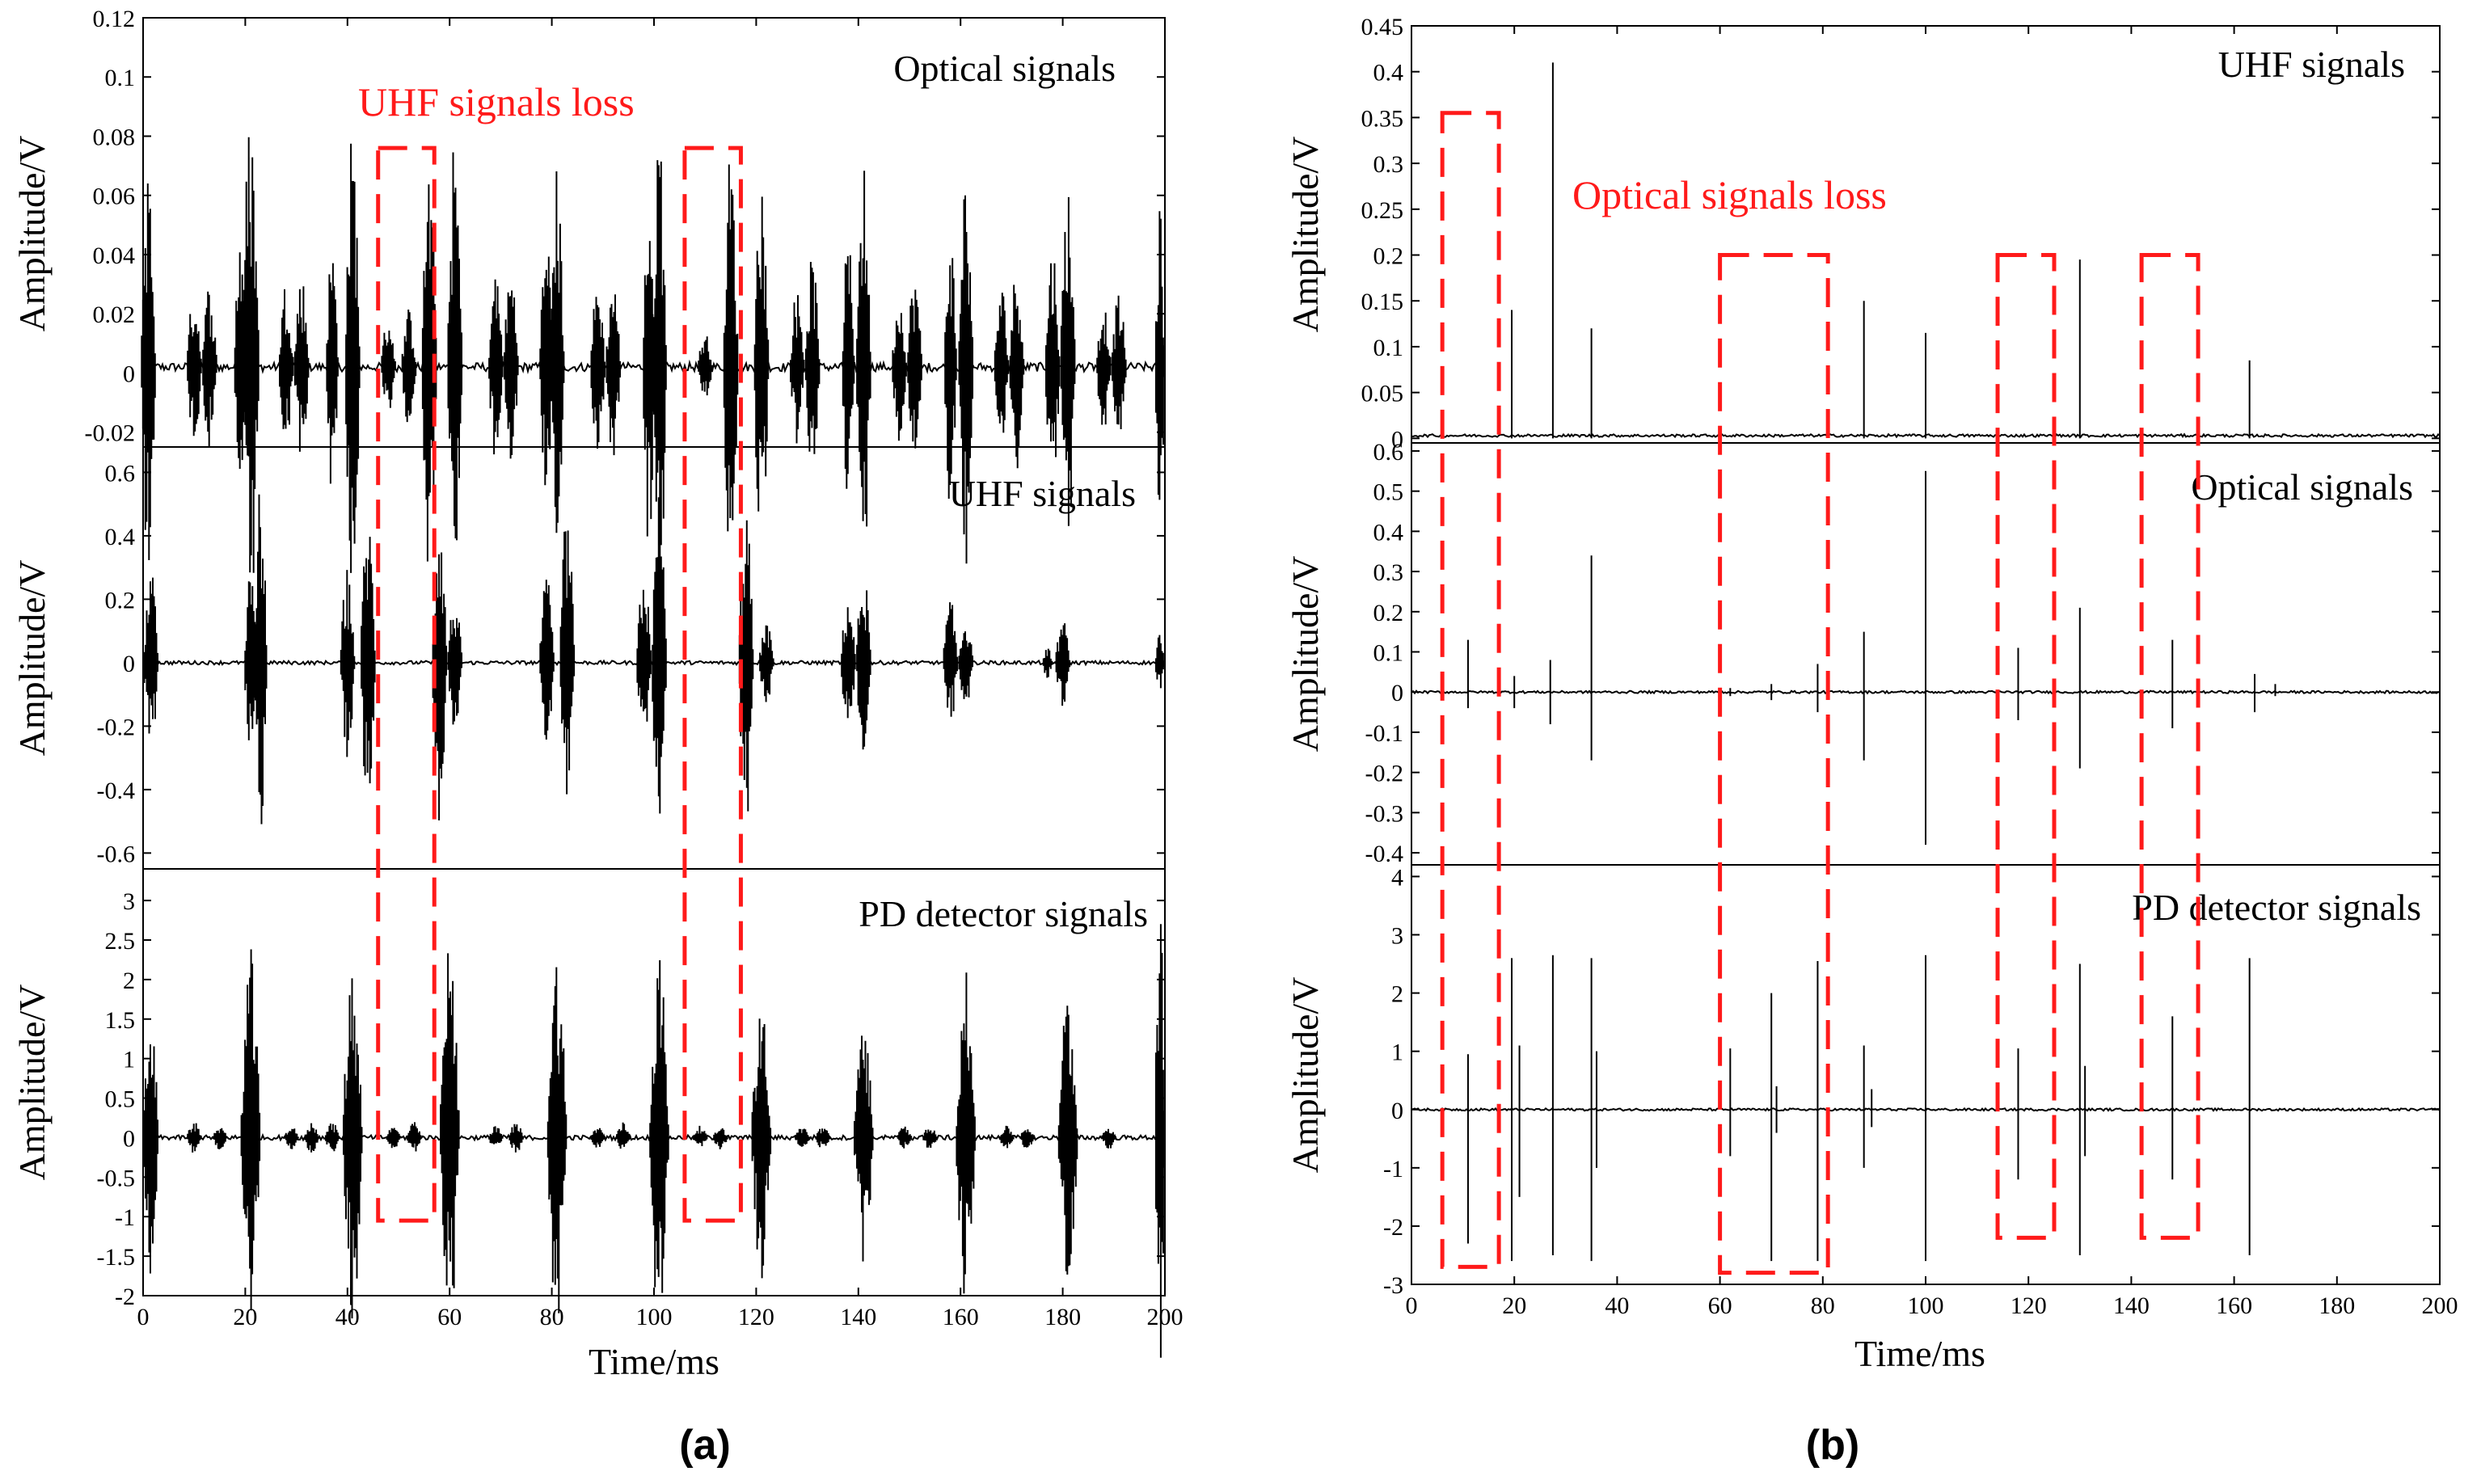  I want to click on a-xtick-label-3: 60, so click(449, 1317).